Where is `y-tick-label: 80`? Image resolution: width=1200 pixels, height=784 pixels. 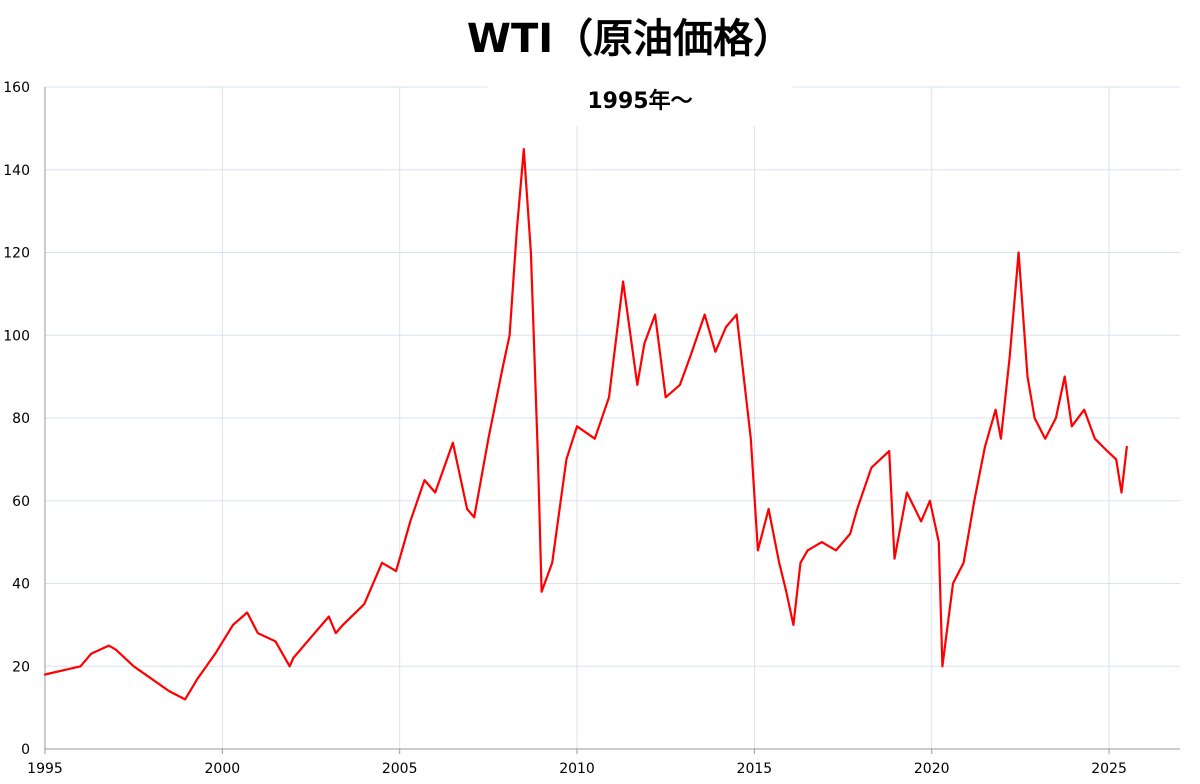 y-tick-label: 80 is located at coordinates (21, 419).